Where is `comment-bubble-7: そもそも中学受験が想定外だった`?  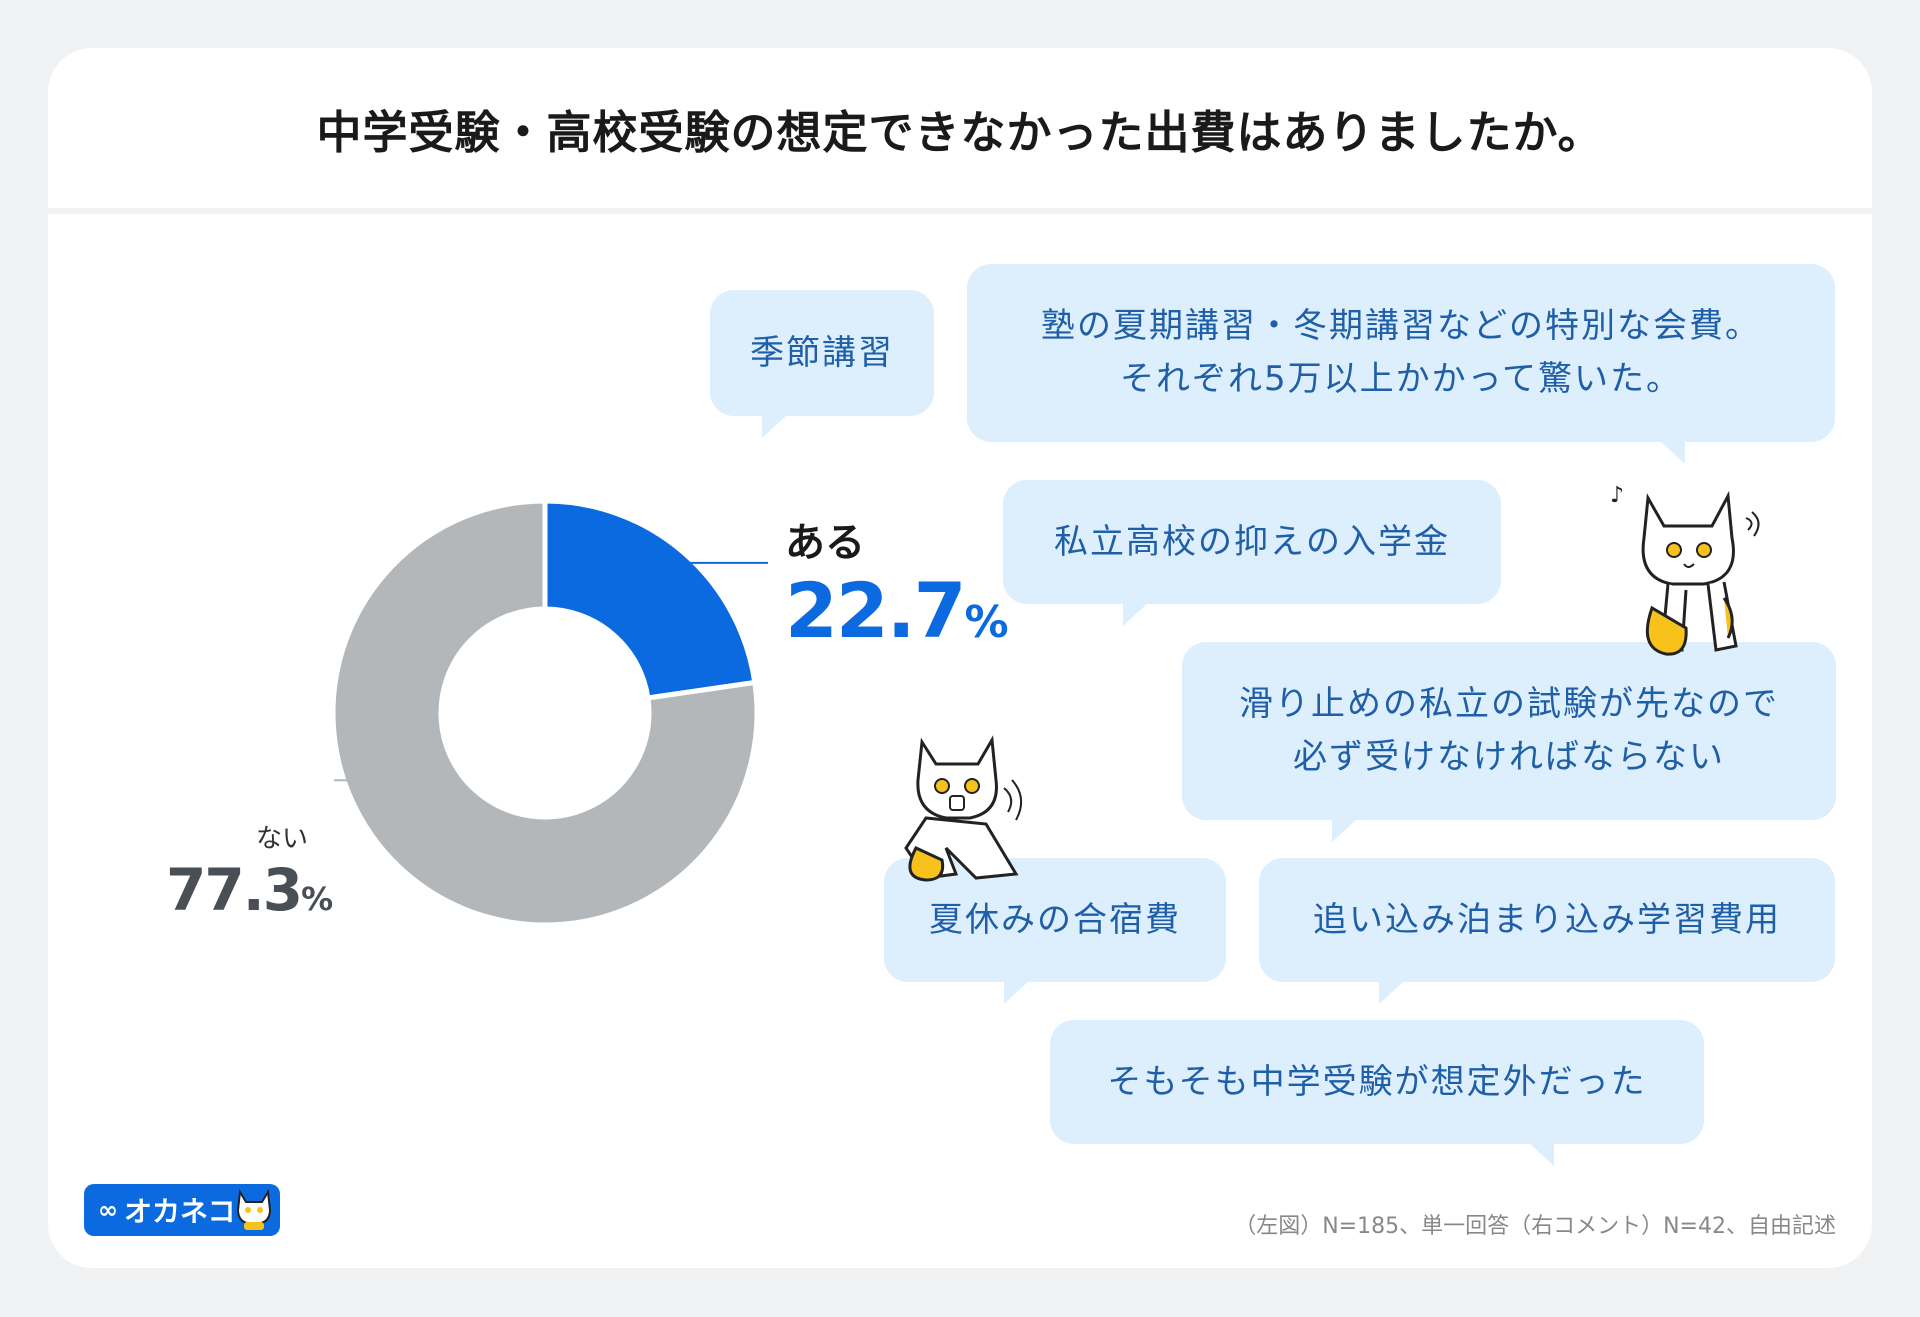
comment-bubble-7: そもそも中学受験が想定外だった is located at coordinates (1377, 1093).